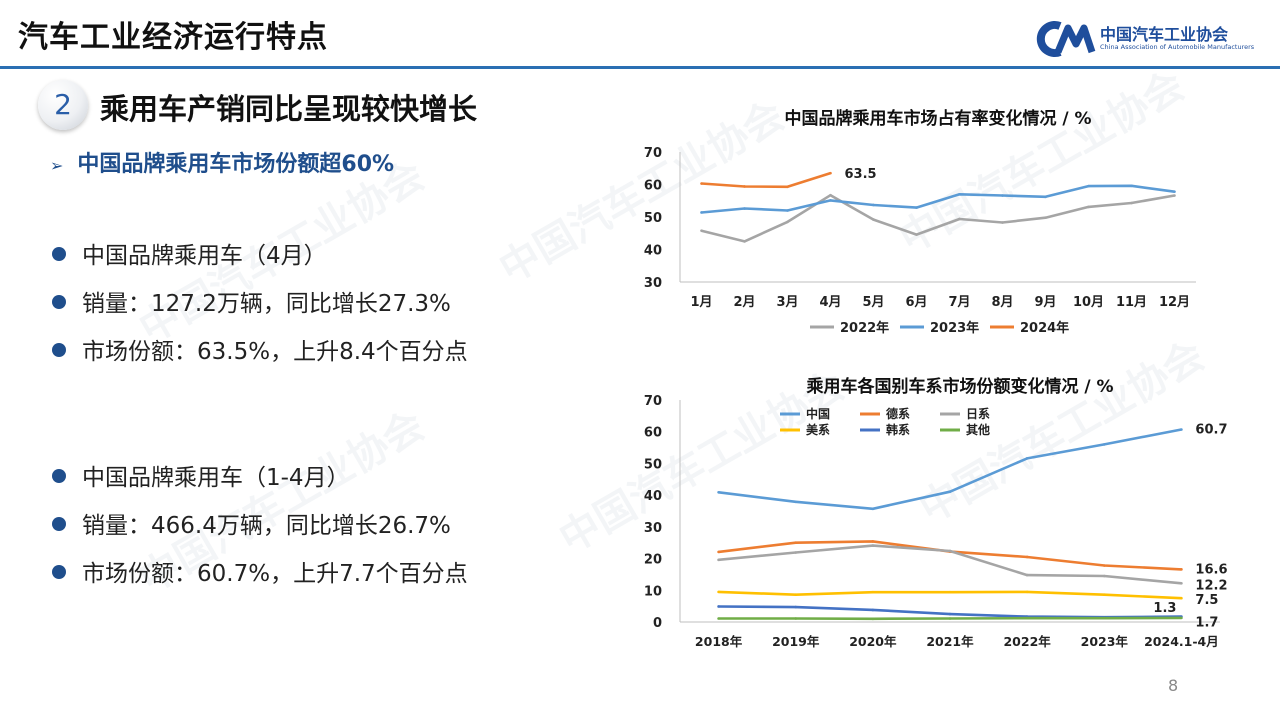 Image resolution: width=1280 pixels, height=720 pixels. Describe the element at coordinates (1206, 623) in the screenshot. I see `end-value-label: 1.7` at that location.